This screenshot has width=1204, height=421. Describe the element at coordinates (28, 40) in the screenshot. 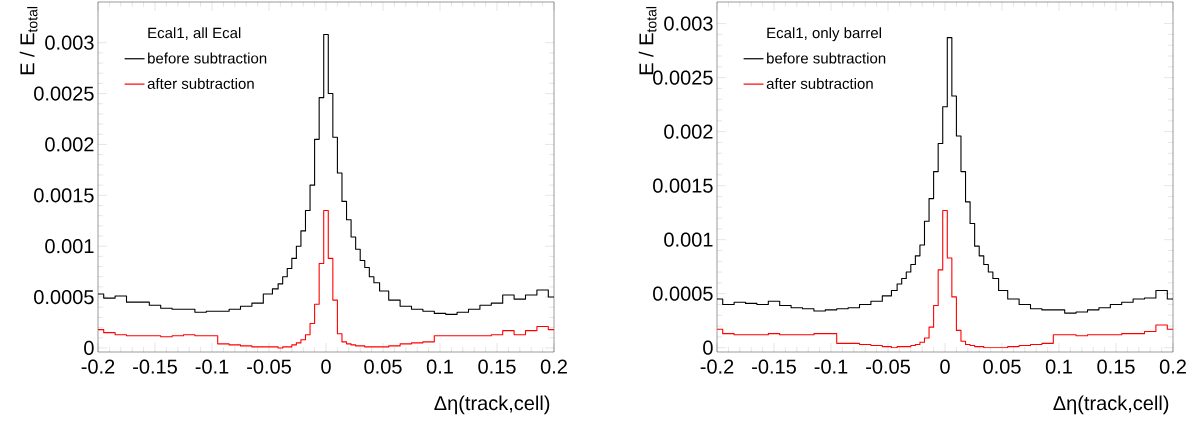

I see `y-axis-title: E / E$_{total}$` at that location.